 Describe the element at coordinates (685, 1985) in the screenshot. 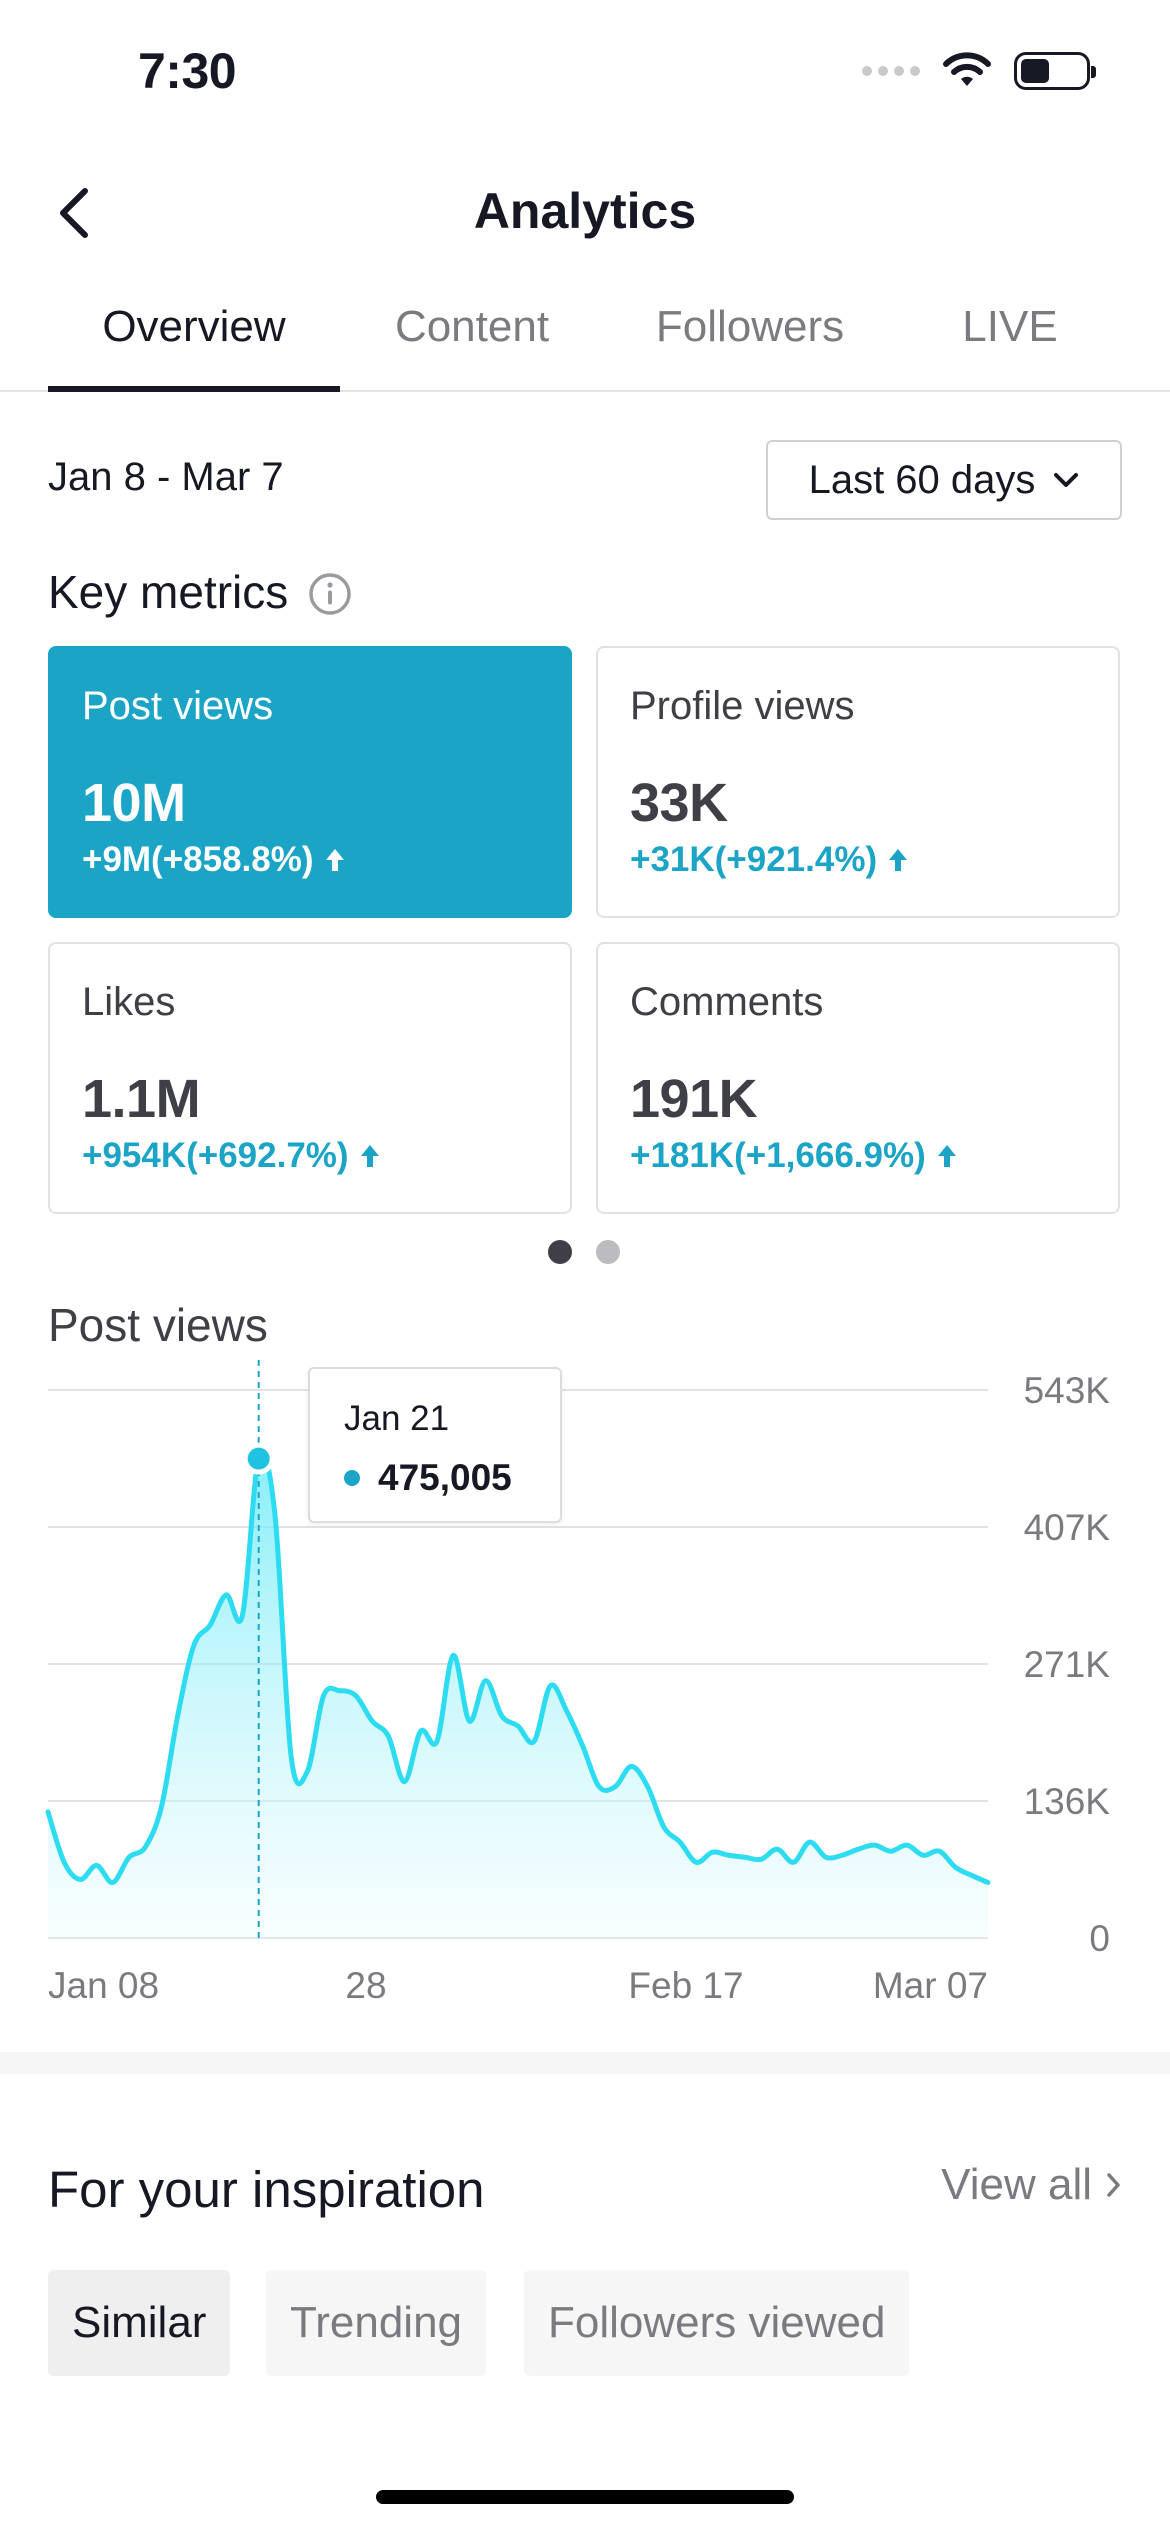

I see `x-tick-label: Feb 17` at that location.